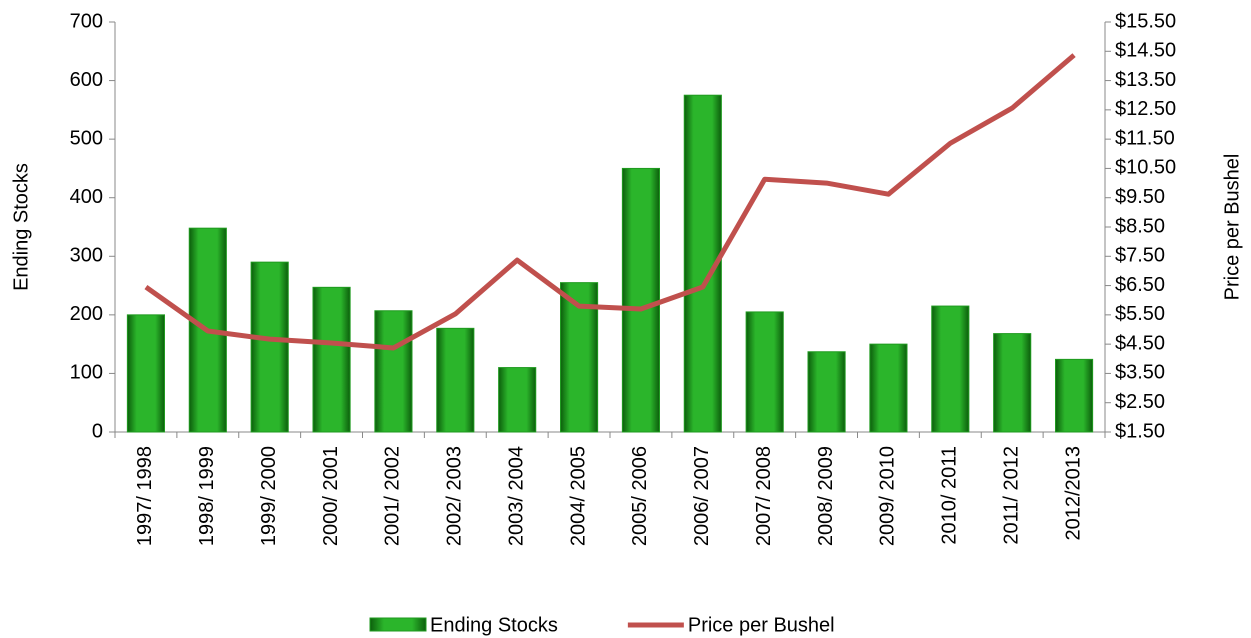 The image size is (1251, 638). Describe the element at coordinates (145, 496) in the screenshot. I see `x-tick-label: 1997/ 1998` at that location.